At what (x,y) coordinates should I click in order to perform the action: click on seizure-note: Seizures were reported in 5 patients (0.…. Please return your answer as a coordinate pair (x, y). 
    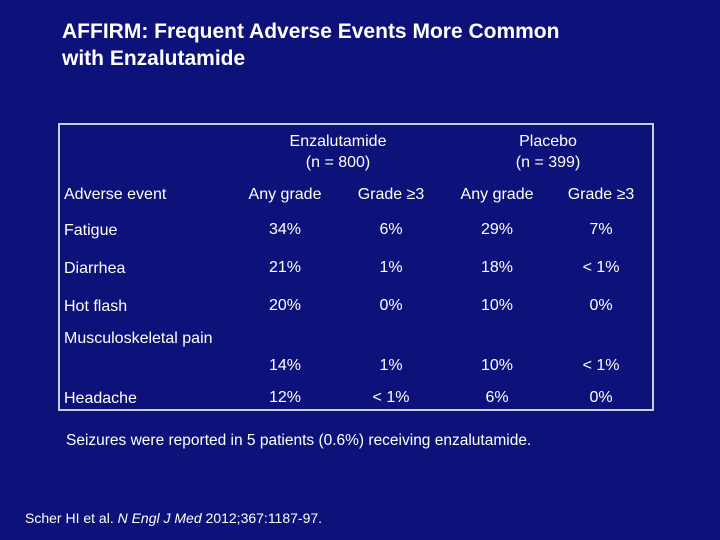
    Looking at the image, I should click on (299, 440).